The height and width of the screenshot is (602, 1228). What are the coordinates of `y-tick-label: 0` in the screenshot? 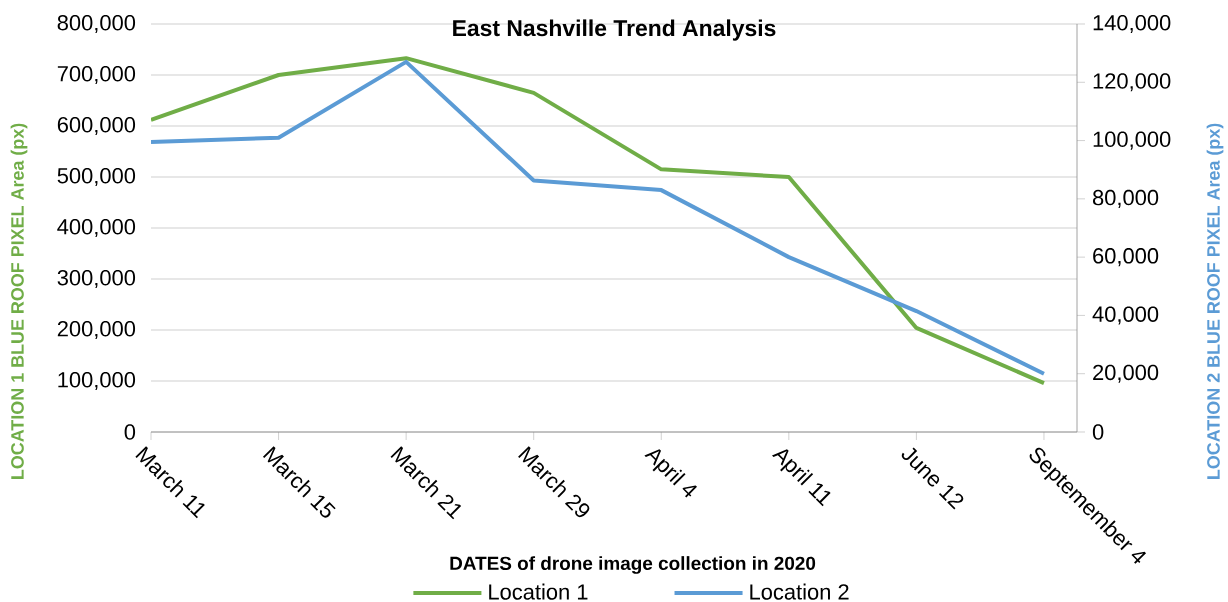 It's located at (130, 432).